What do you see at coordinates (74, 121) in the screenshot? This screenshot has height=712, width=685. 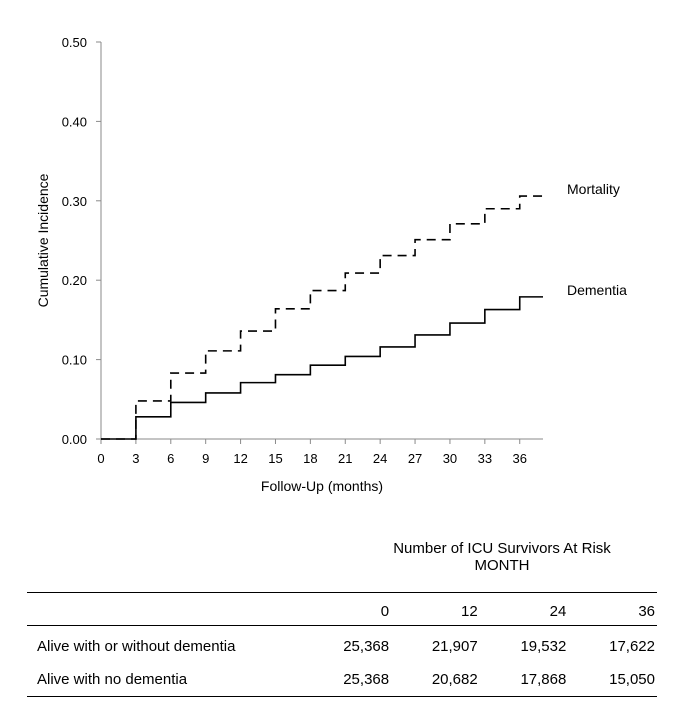 I see `y-tick-label: 0.40` at bounding box center [74, 121].